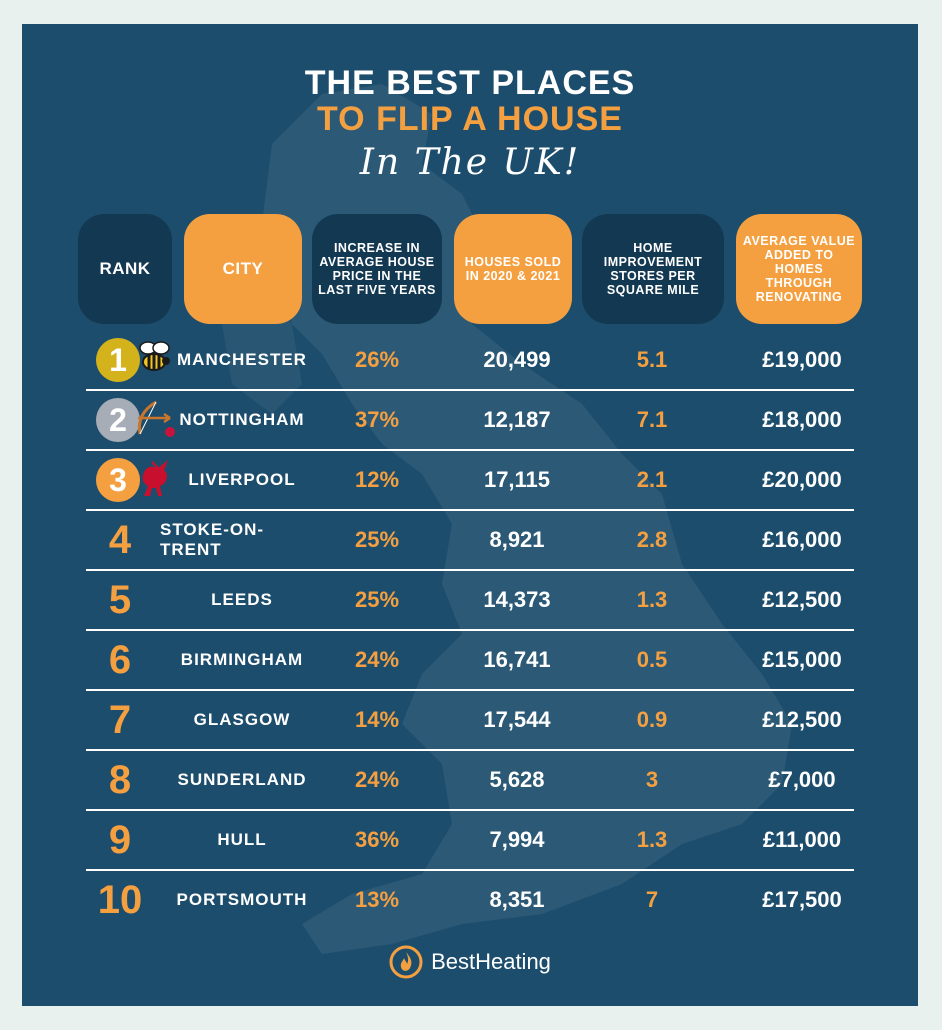 This screenshot has height=1030, width=942. Describe the element at coordinates (470, 720) in the screenshot. I see `table-row: 7 GLASGOW 14% 17,544 0.9 £12,500` at that location.